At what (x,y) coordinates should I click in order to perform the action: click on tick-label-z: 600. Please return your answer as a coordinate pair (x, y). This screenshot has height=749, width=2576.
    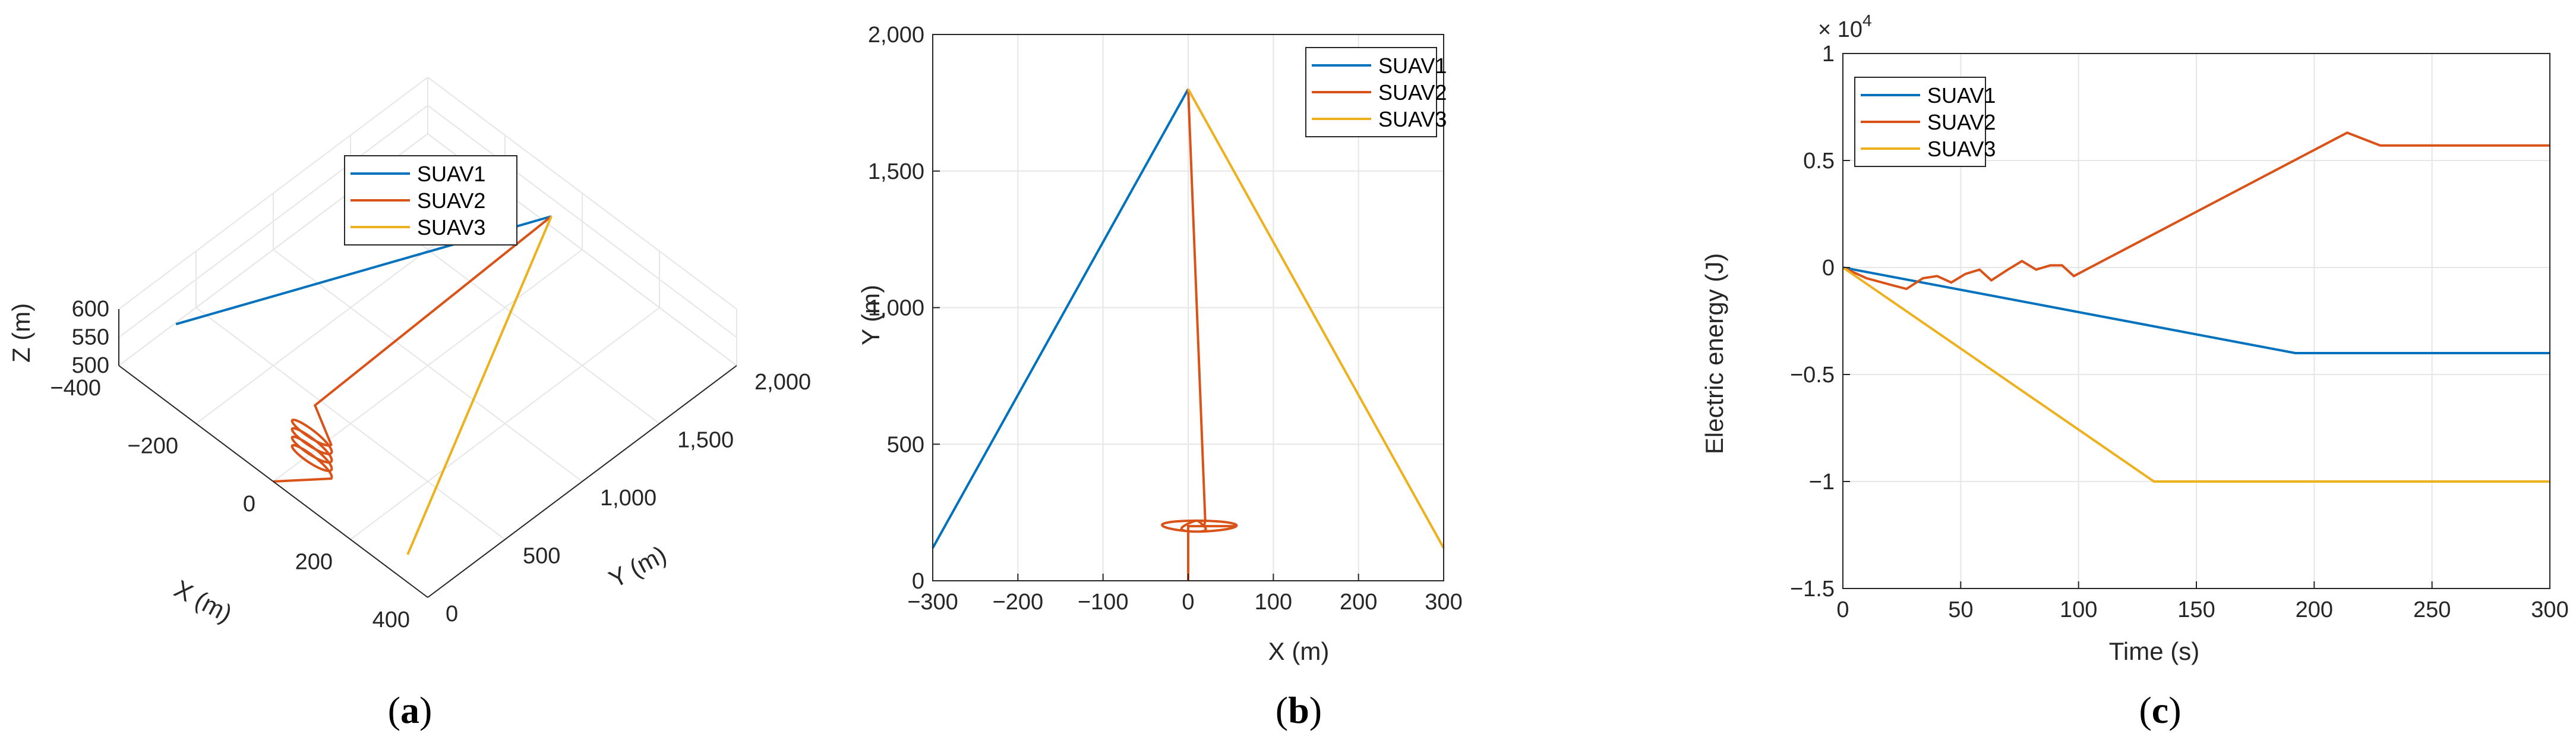
    Looking at the image, I should click on (90, 309).